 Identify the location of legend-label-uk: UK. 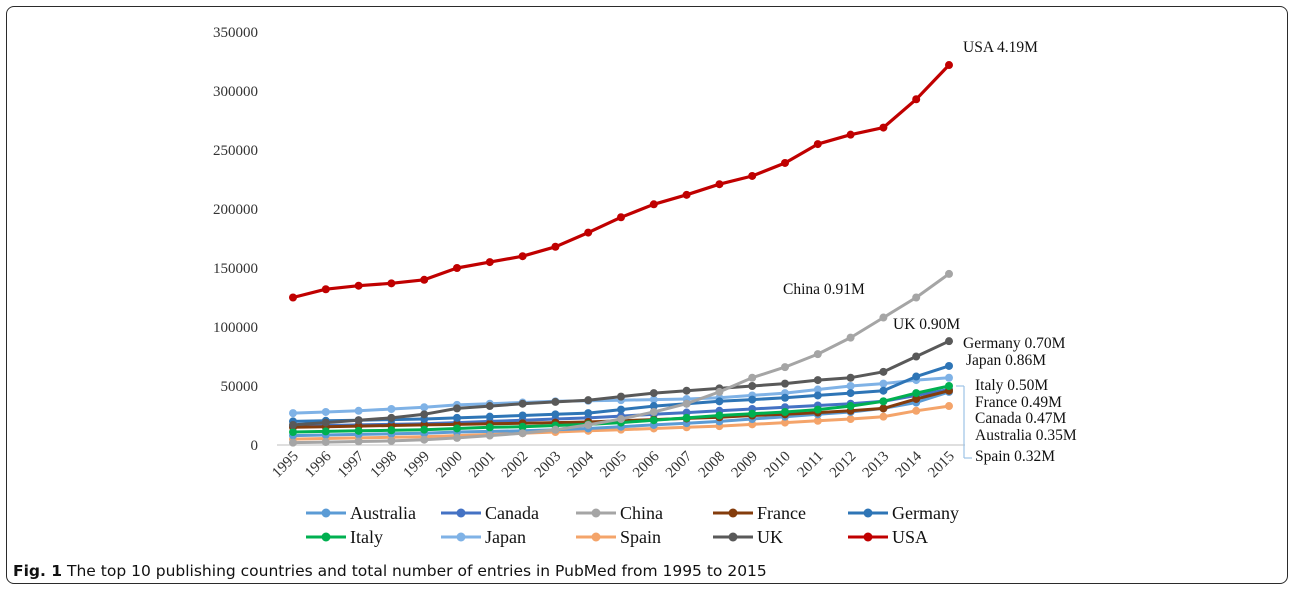
(770, 537).